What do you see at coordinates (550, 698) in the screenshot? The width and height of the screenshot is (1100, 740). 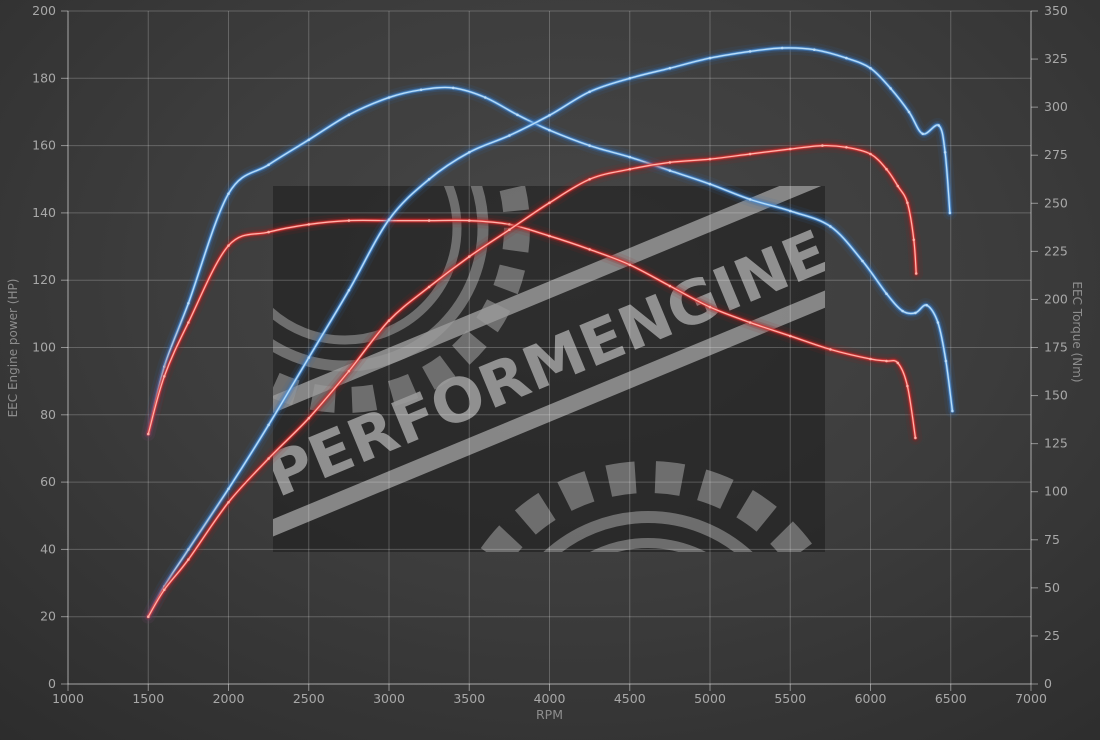 I see `x-tick-label: 4000` at bounding box center [550, 698].